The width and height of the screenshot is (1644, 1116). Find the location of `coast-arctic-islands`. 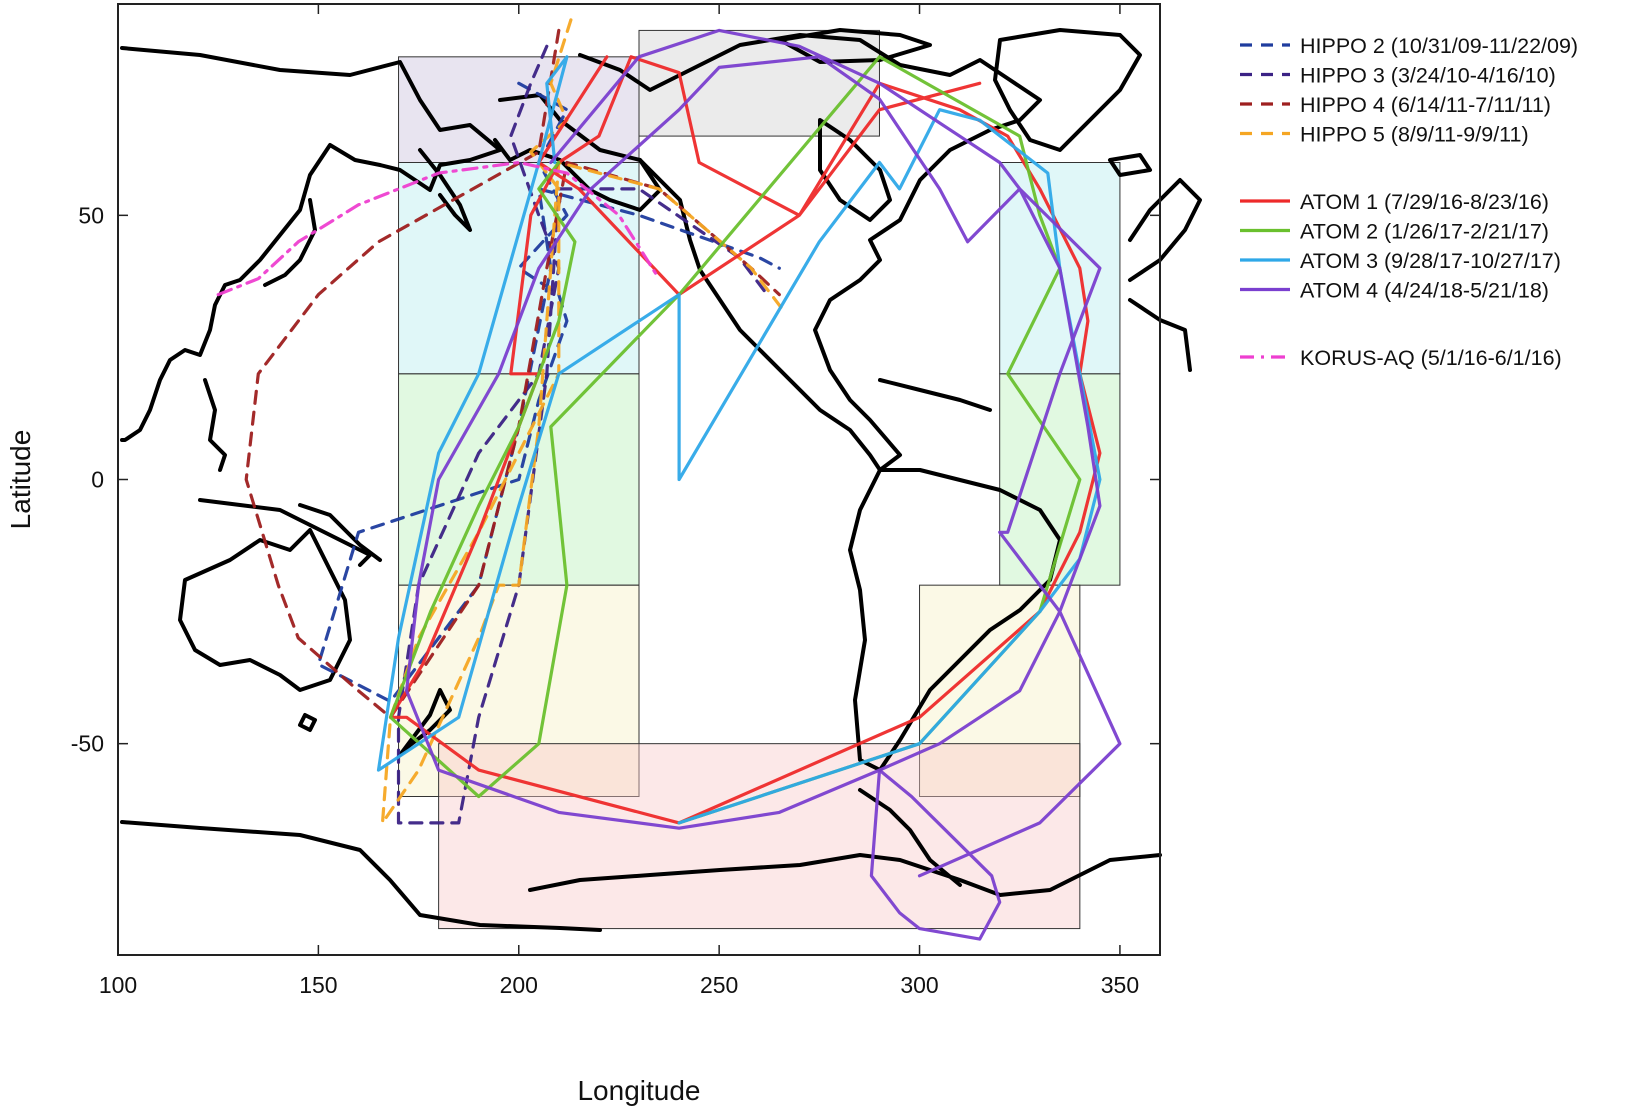

coast-arctic-islands is located at coordinates (855, 46).